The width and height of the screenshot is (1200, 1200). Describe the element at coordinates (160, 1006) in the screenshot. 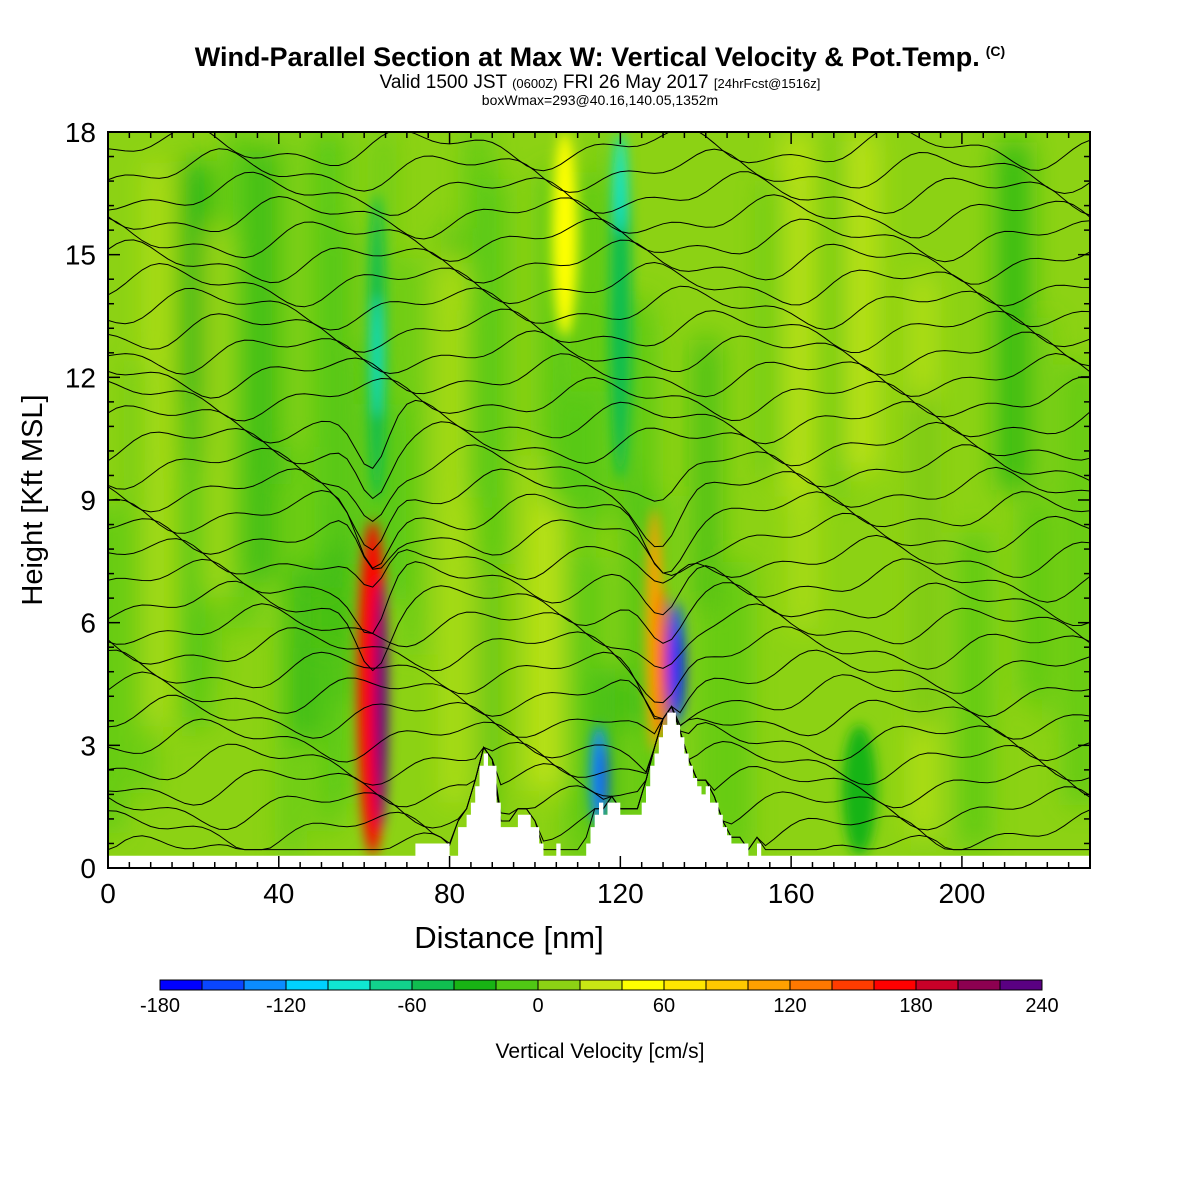

I see `colorbar-tick-label: -180` at that location.